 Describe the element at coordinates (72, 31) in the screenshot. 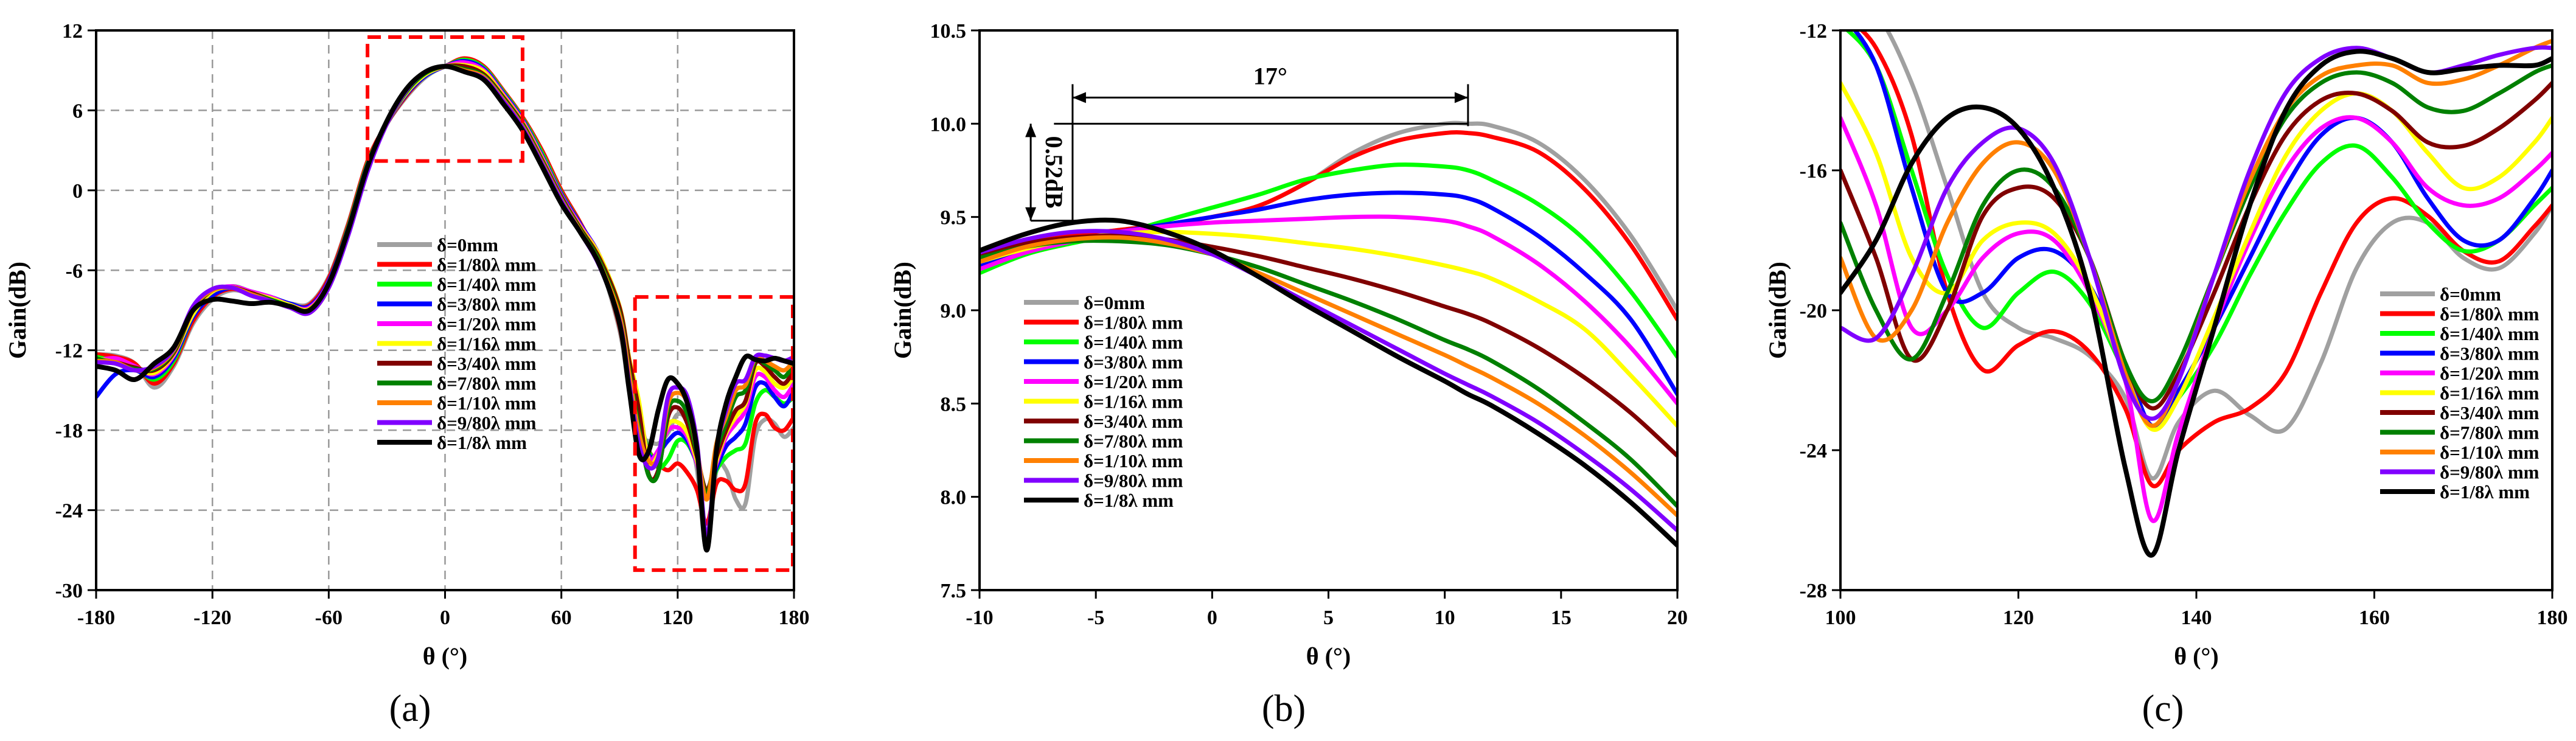

I see `y-tick-label: 12` at that location.